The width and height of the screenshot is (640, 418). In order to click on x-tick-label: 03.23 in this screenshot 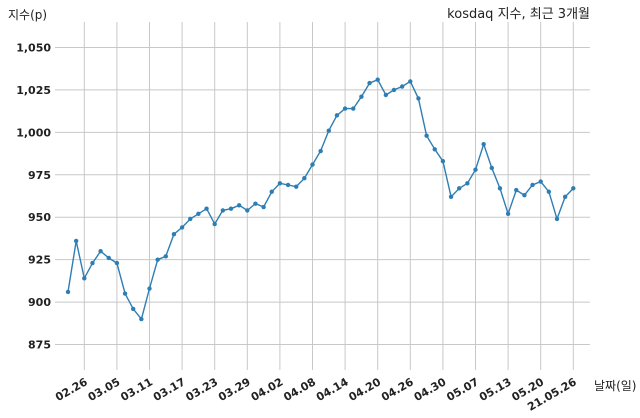, I will do `click(202, 389)`.